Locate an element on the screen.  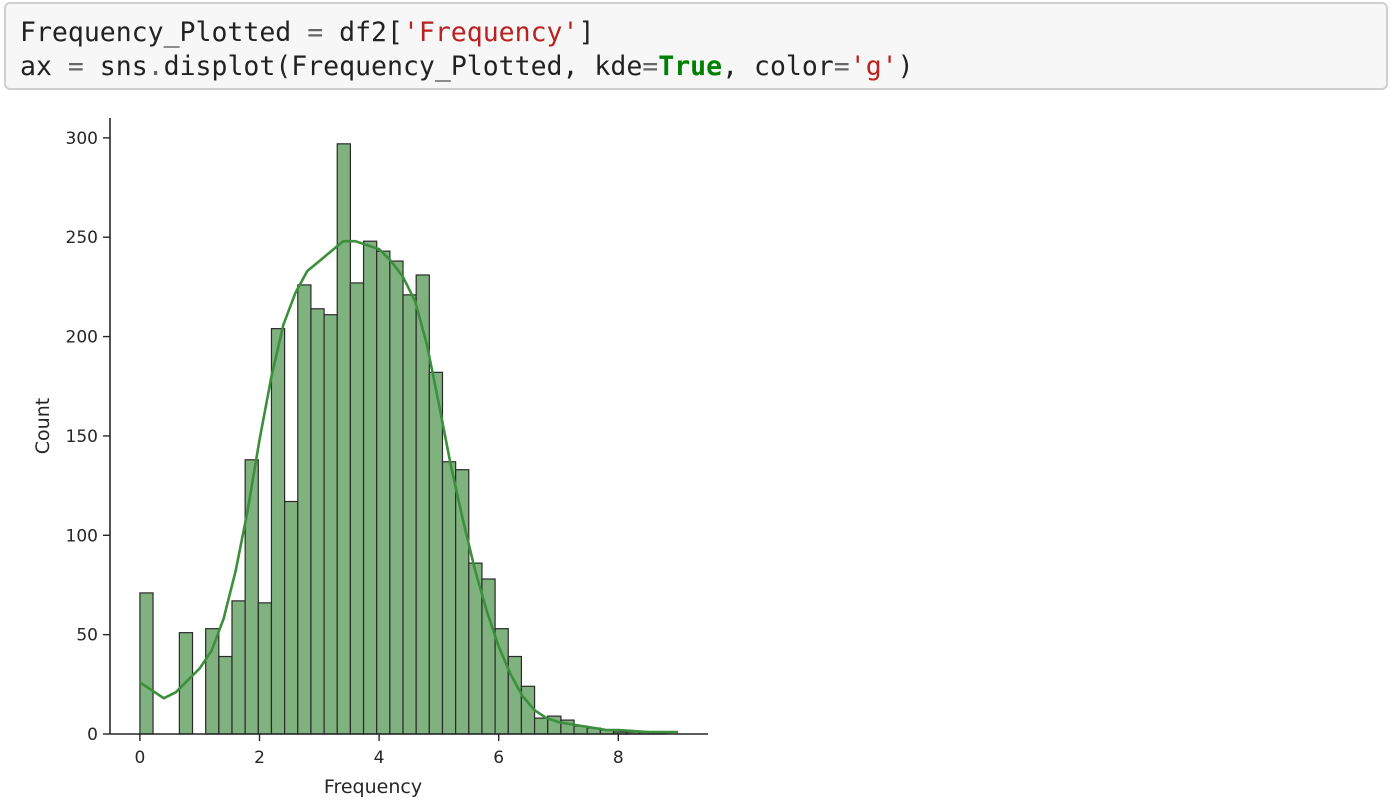
code-token: 'Frequency' is located at coordinates (490, 32).